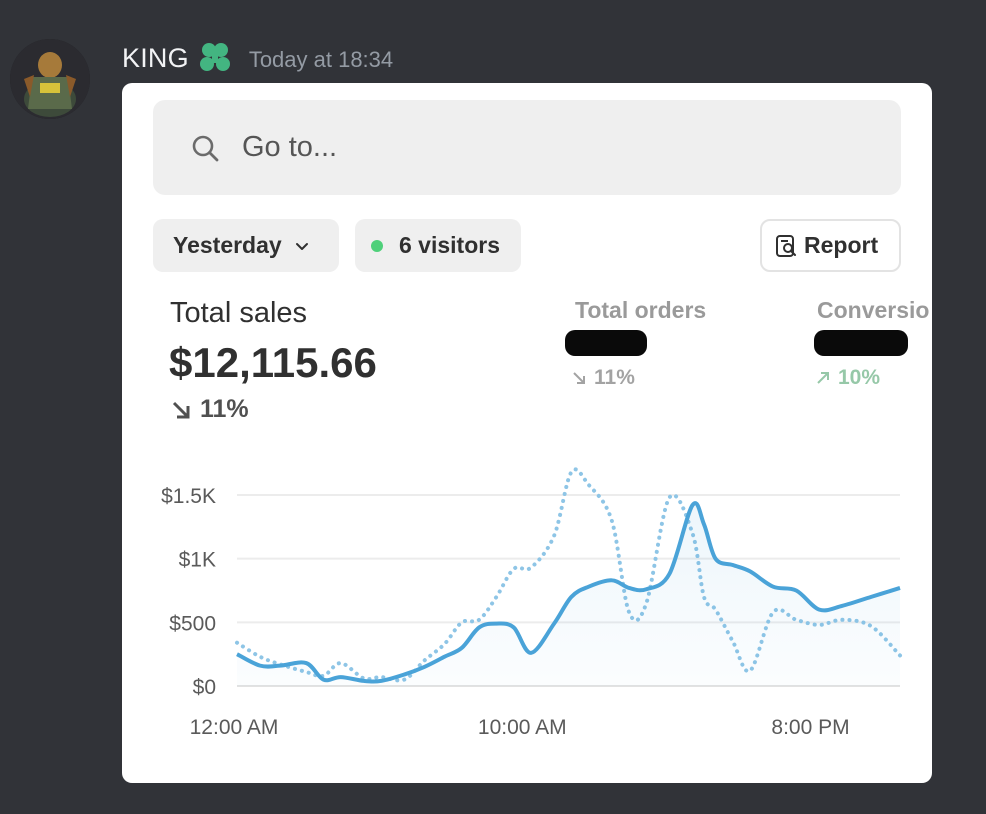 The height and width of the screenshot is (814, 986). What do you see at coordinates (786, 245) in the screenshot?
I see `report-icon` at bounding box center [786, 245].